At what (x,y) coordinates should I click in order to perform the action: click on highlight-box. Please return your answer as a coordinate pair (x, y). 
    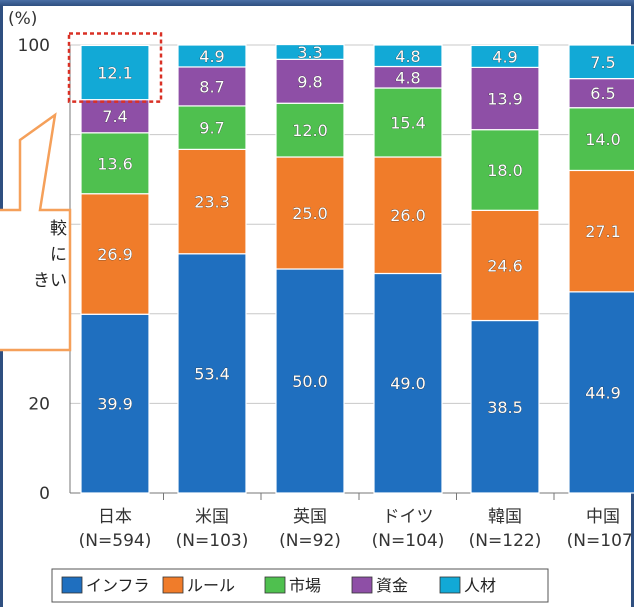
    Looking at the image, I should click on (115, 67).